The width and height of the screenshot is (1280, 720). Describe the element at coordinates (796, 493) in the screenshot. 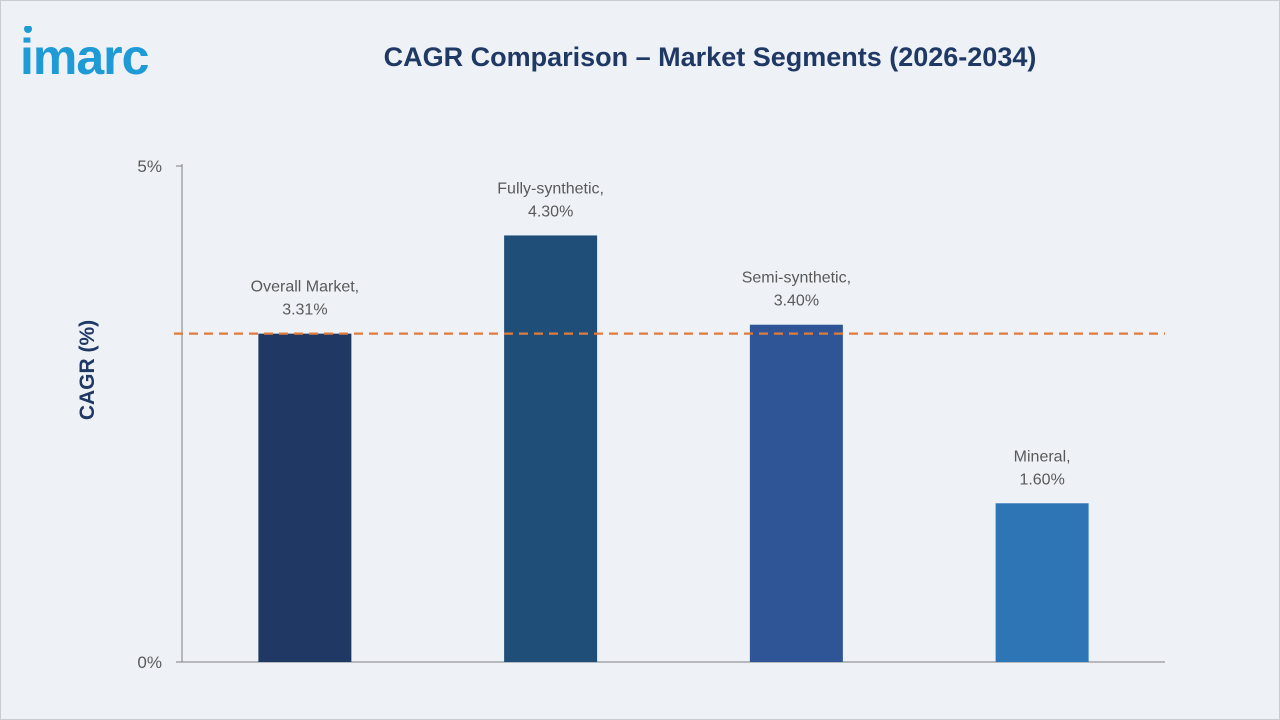

I see `bar-semi-synthetic` at that location.